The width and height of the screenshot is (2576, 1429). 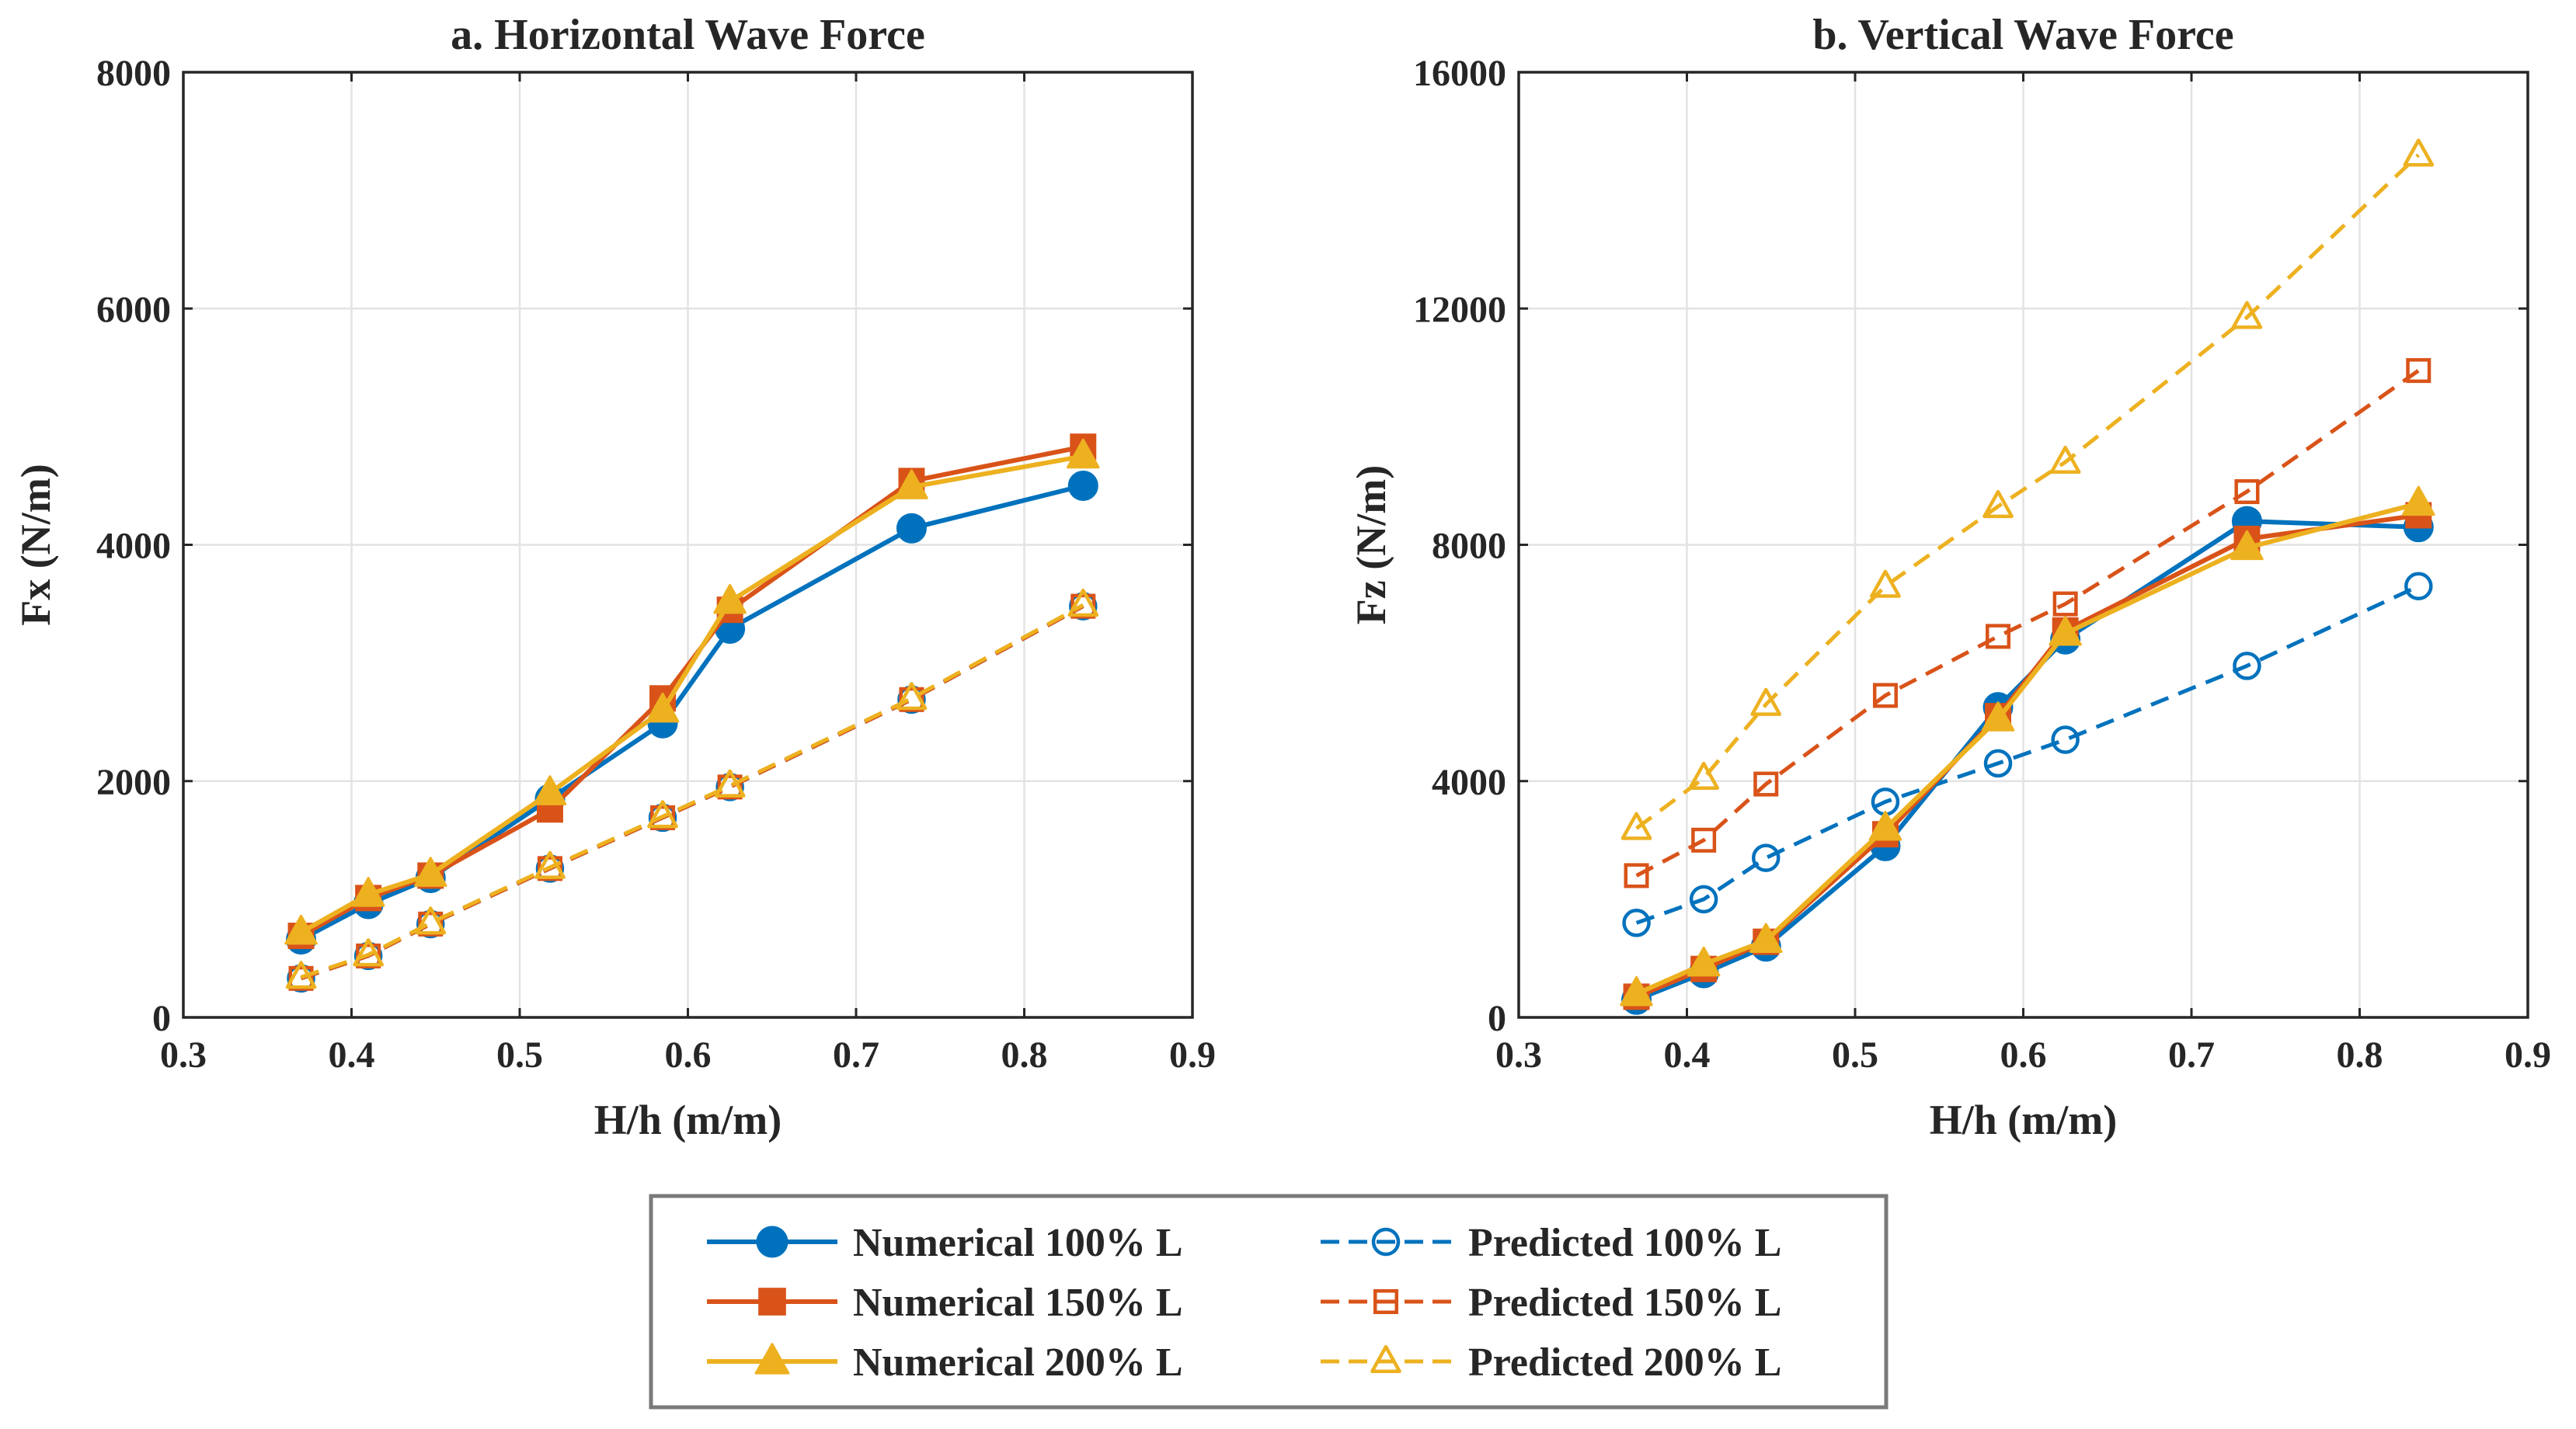 I want to click on series-predicted-200-l, so click(x=692, y=788).